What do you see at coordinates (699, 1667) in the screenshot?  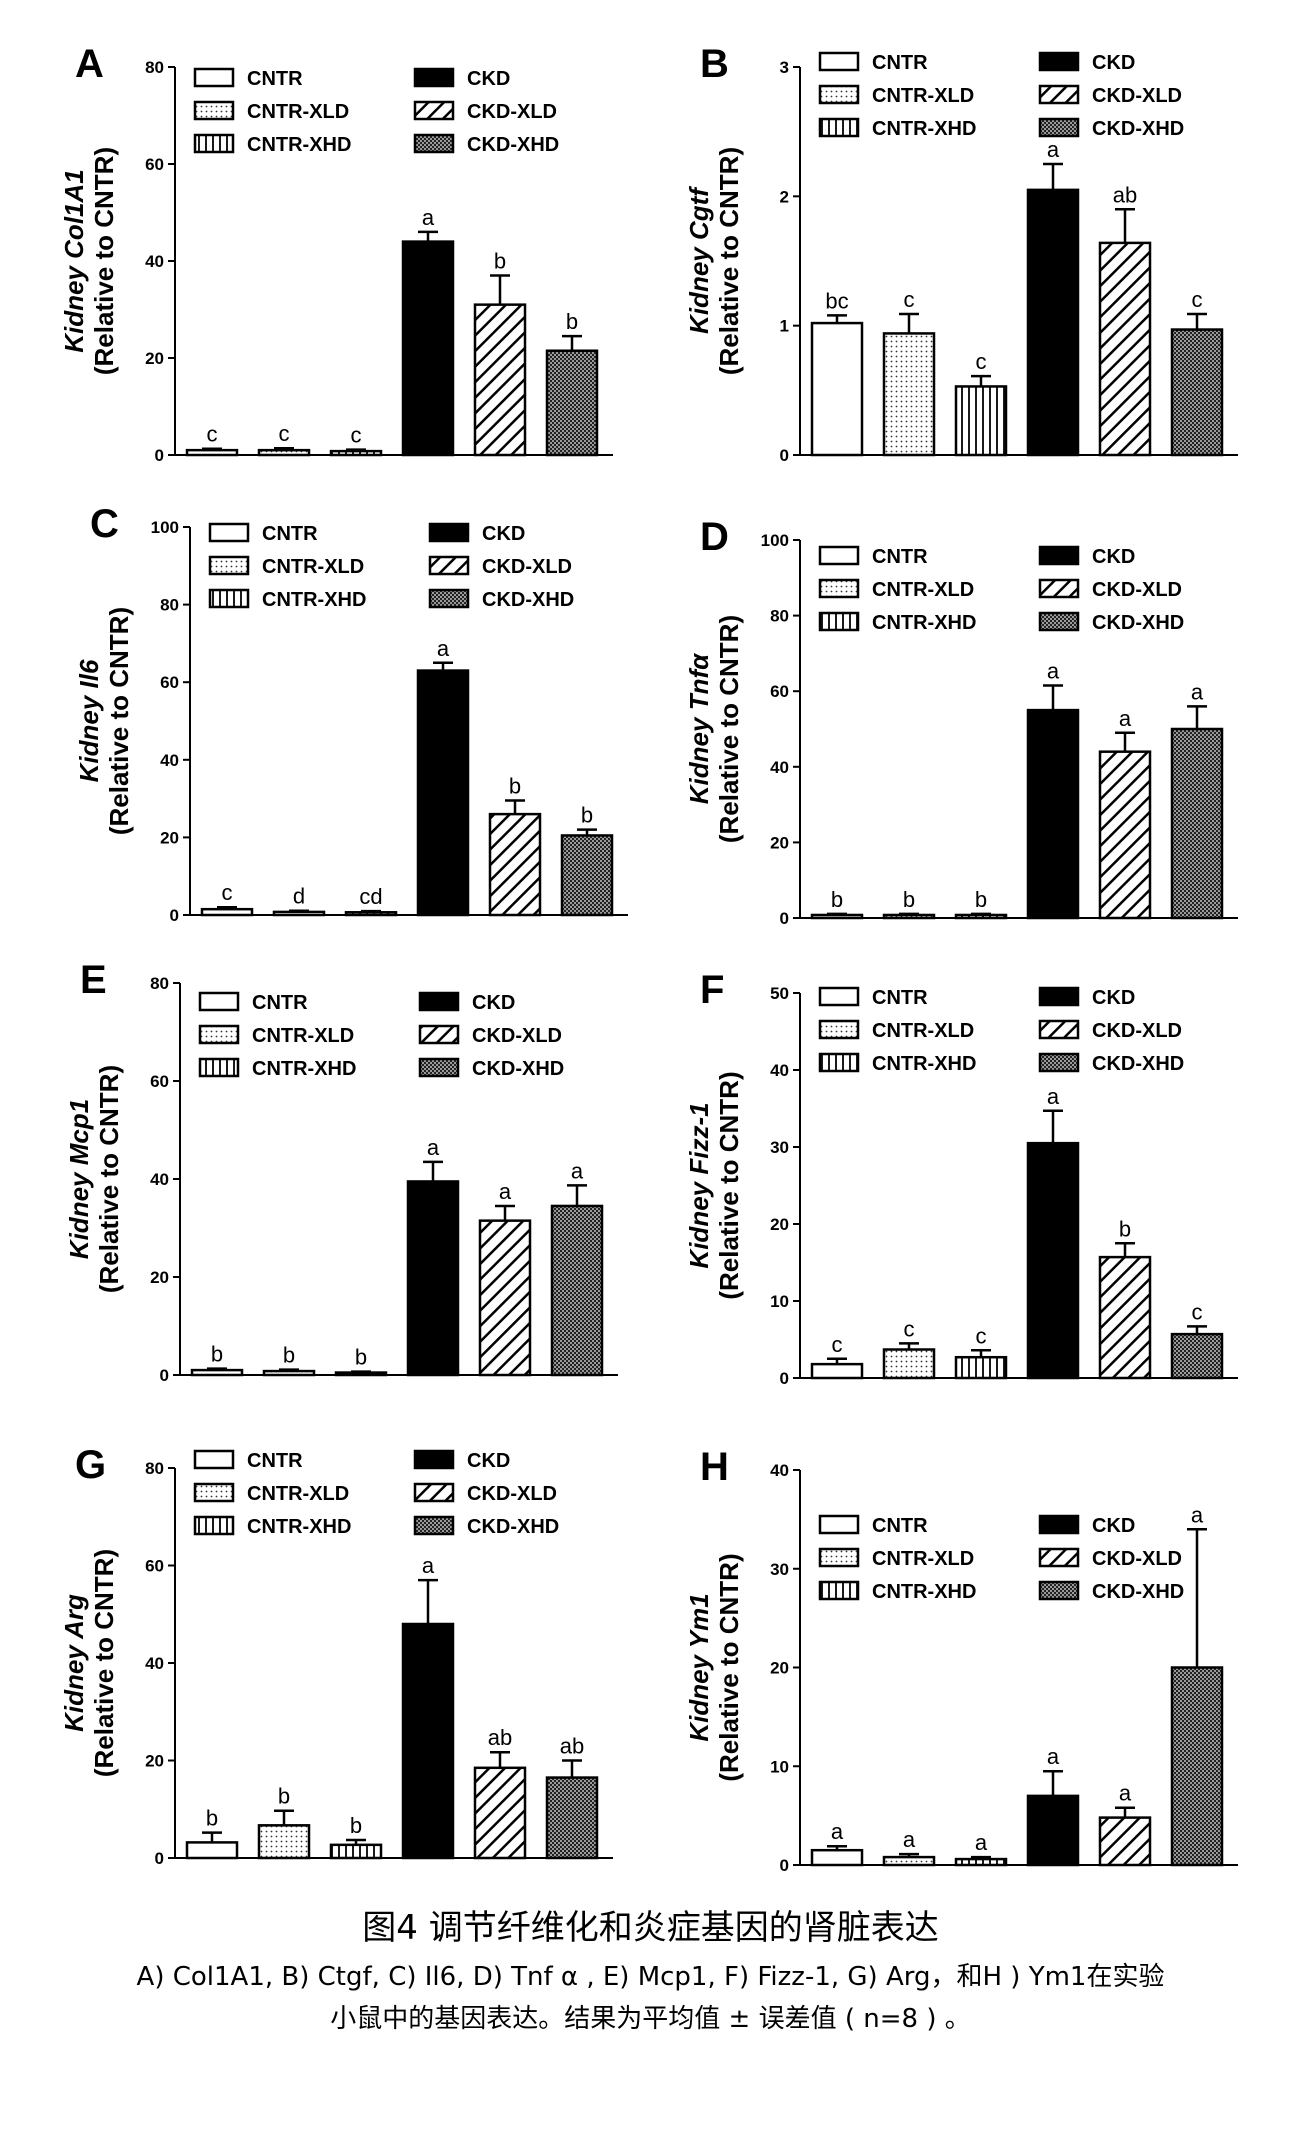 I see `y-axis-title-gene: Kidney Ym1` at bounding box center [699, 1667].